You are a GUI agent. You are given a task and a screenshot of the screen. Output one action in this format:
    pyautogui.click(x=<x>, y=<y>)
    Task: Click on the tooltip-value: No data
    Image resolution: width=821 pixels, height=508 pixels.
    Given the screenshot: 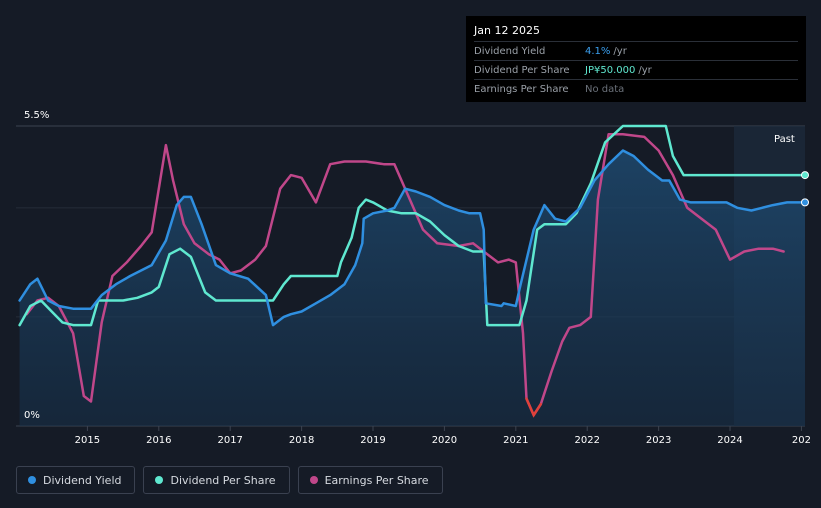 What is the action you would take?
    pyautogui.click(x=605, y=89)
    